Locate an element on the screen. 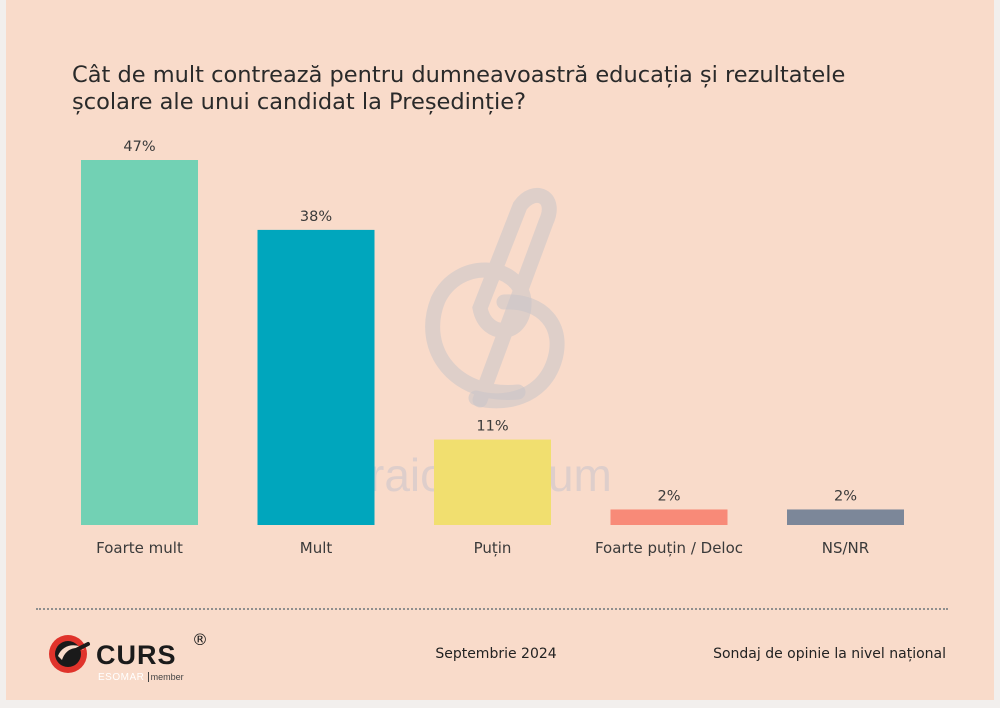 Image resolution: width=1000 pixels, height=708 pixels. footer-survey-type: Sondaj de opinie la nivel național is located at coordinates (829, 654).